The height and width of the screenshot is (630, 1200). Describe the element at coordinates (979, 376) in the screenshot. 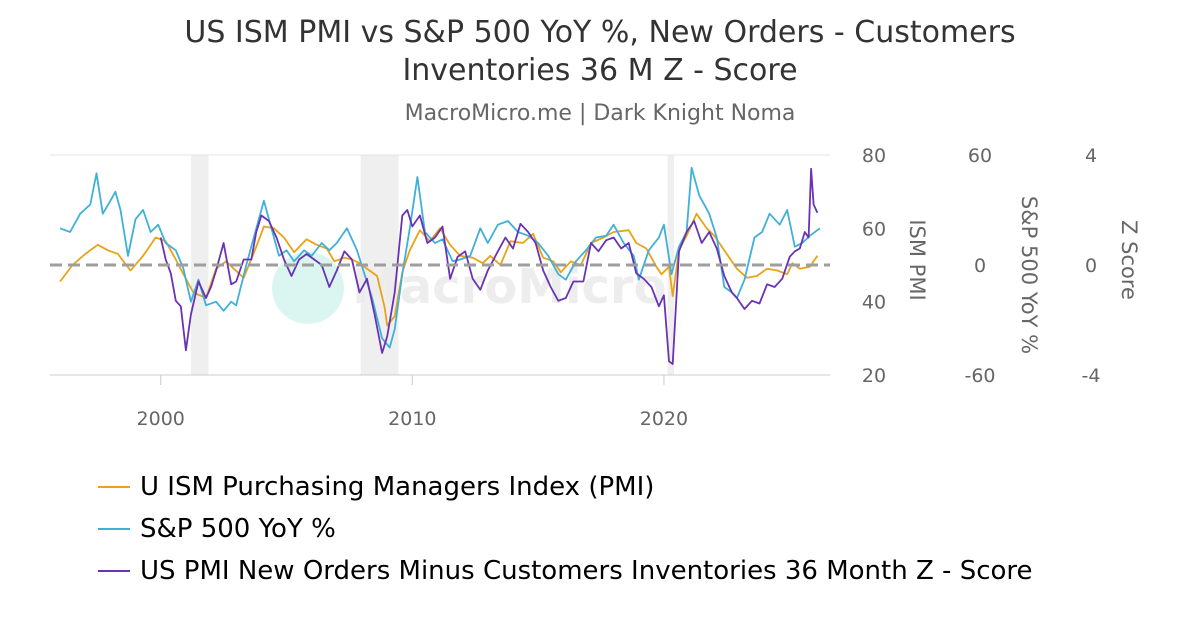

I see `y-tick-label-spx--60: -60` at that location.